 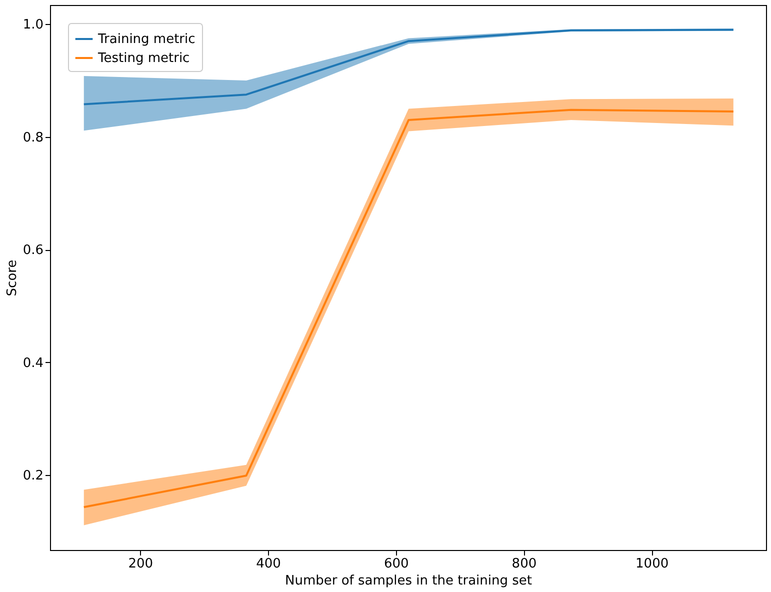 What do you see at coordinates (396, 564) in the screenshot?
I see `x-tick-label: 600` at bounding box center [396, 564].